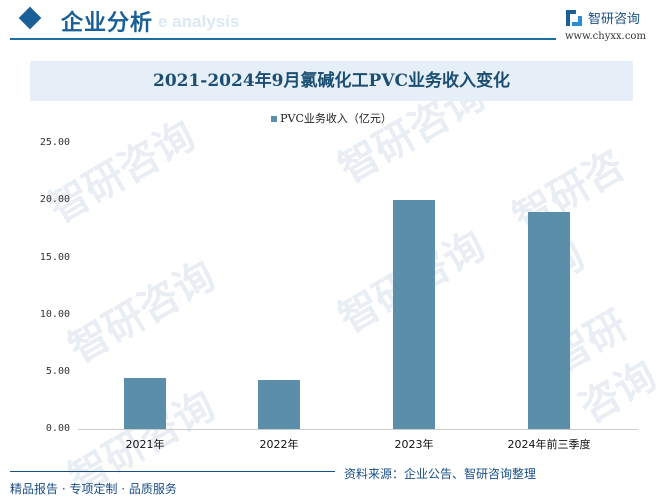 Image resolution: width=663 pixels, height=504 pixels. I want to click on header-divider, so click(283, 39).